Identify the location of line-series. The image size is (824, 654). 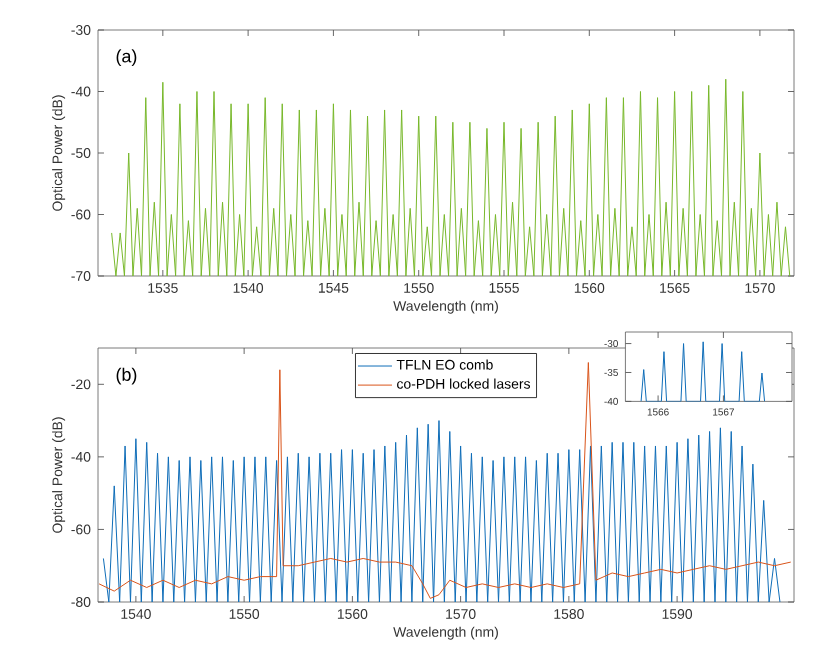
(703, 371).